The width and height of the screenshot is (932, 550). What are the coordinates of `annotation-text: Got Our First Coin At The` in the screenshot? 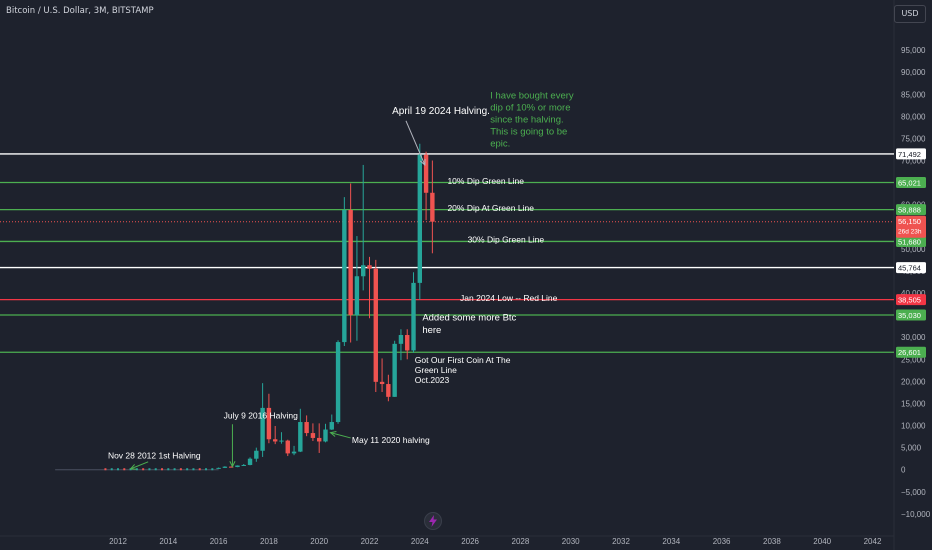 It's located at (463, 360).